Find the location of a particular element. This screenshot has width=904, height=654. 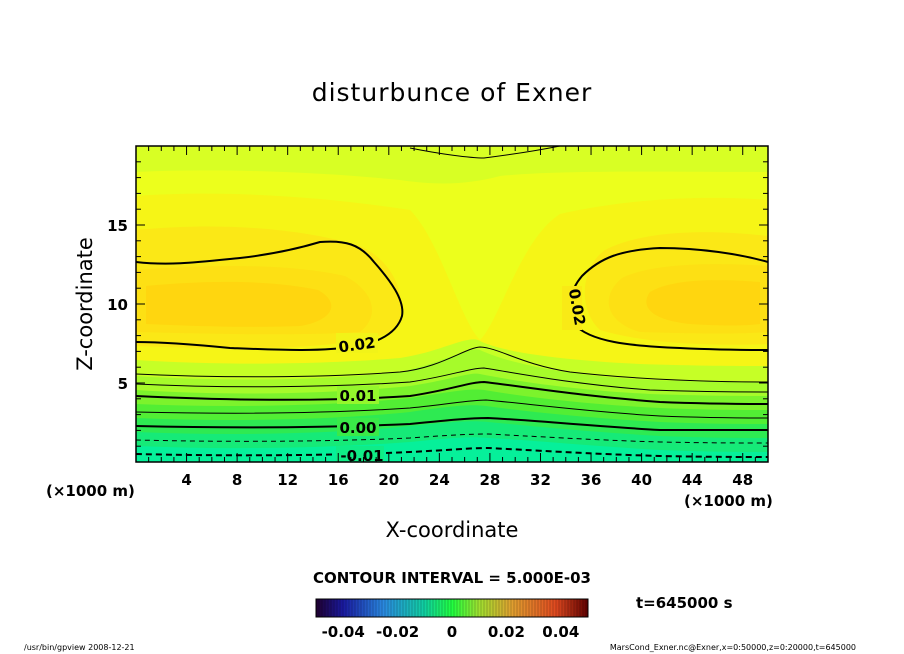

x-tick-label: 8 is located at coordinates (237, 480).